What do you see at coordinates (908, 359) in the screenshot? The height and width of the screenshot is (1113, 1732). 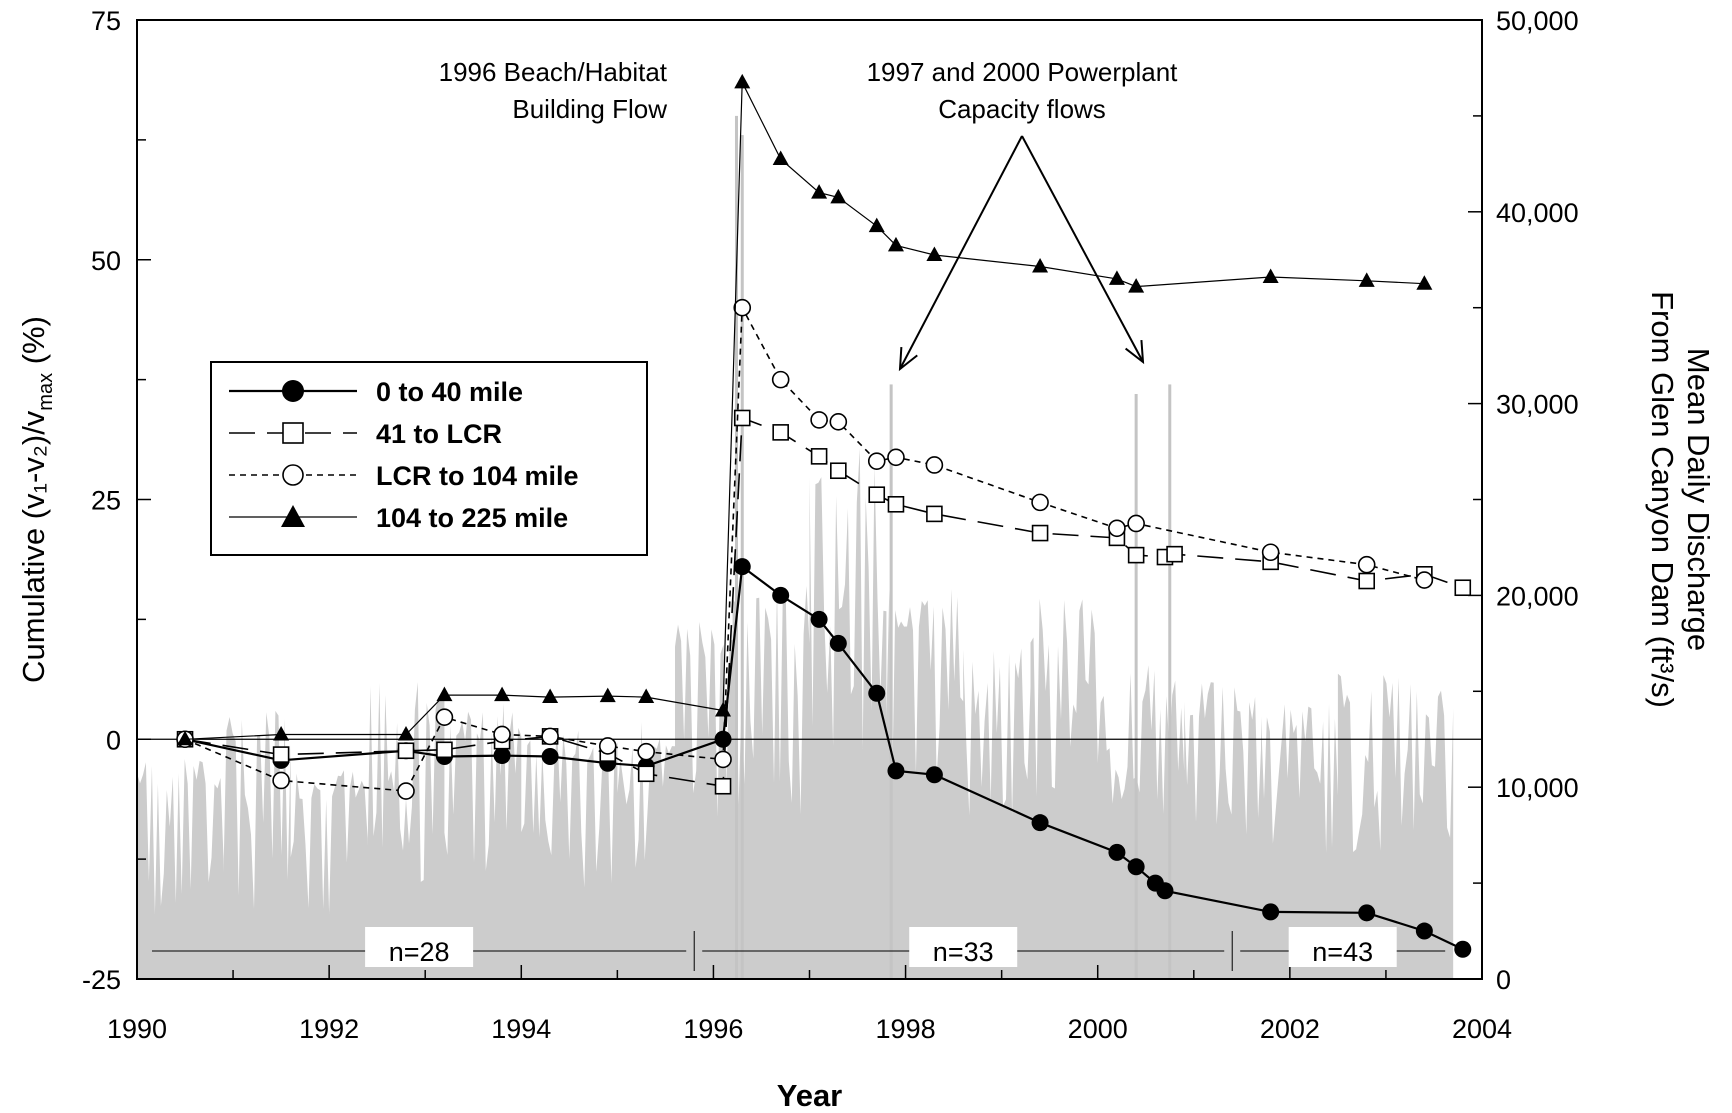 I see `annotation-arrow-head` at bounding box center [908, 359].